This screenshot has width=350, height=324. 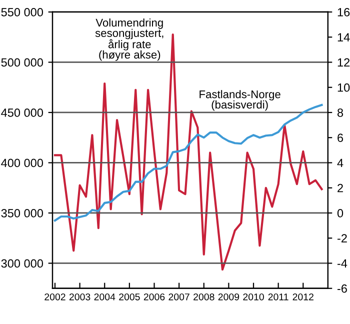 I want to click on y-tick-label: 400 000, so click(x=22, y=163).